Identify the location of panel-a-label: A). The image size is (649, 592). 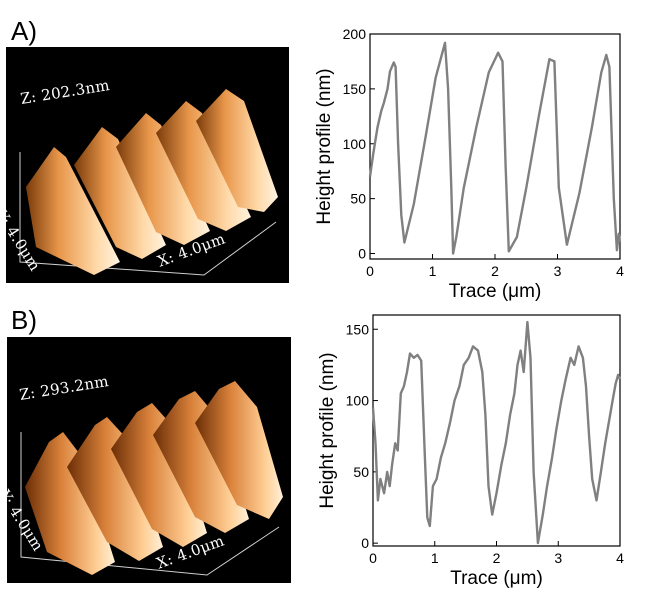
(24, 31).